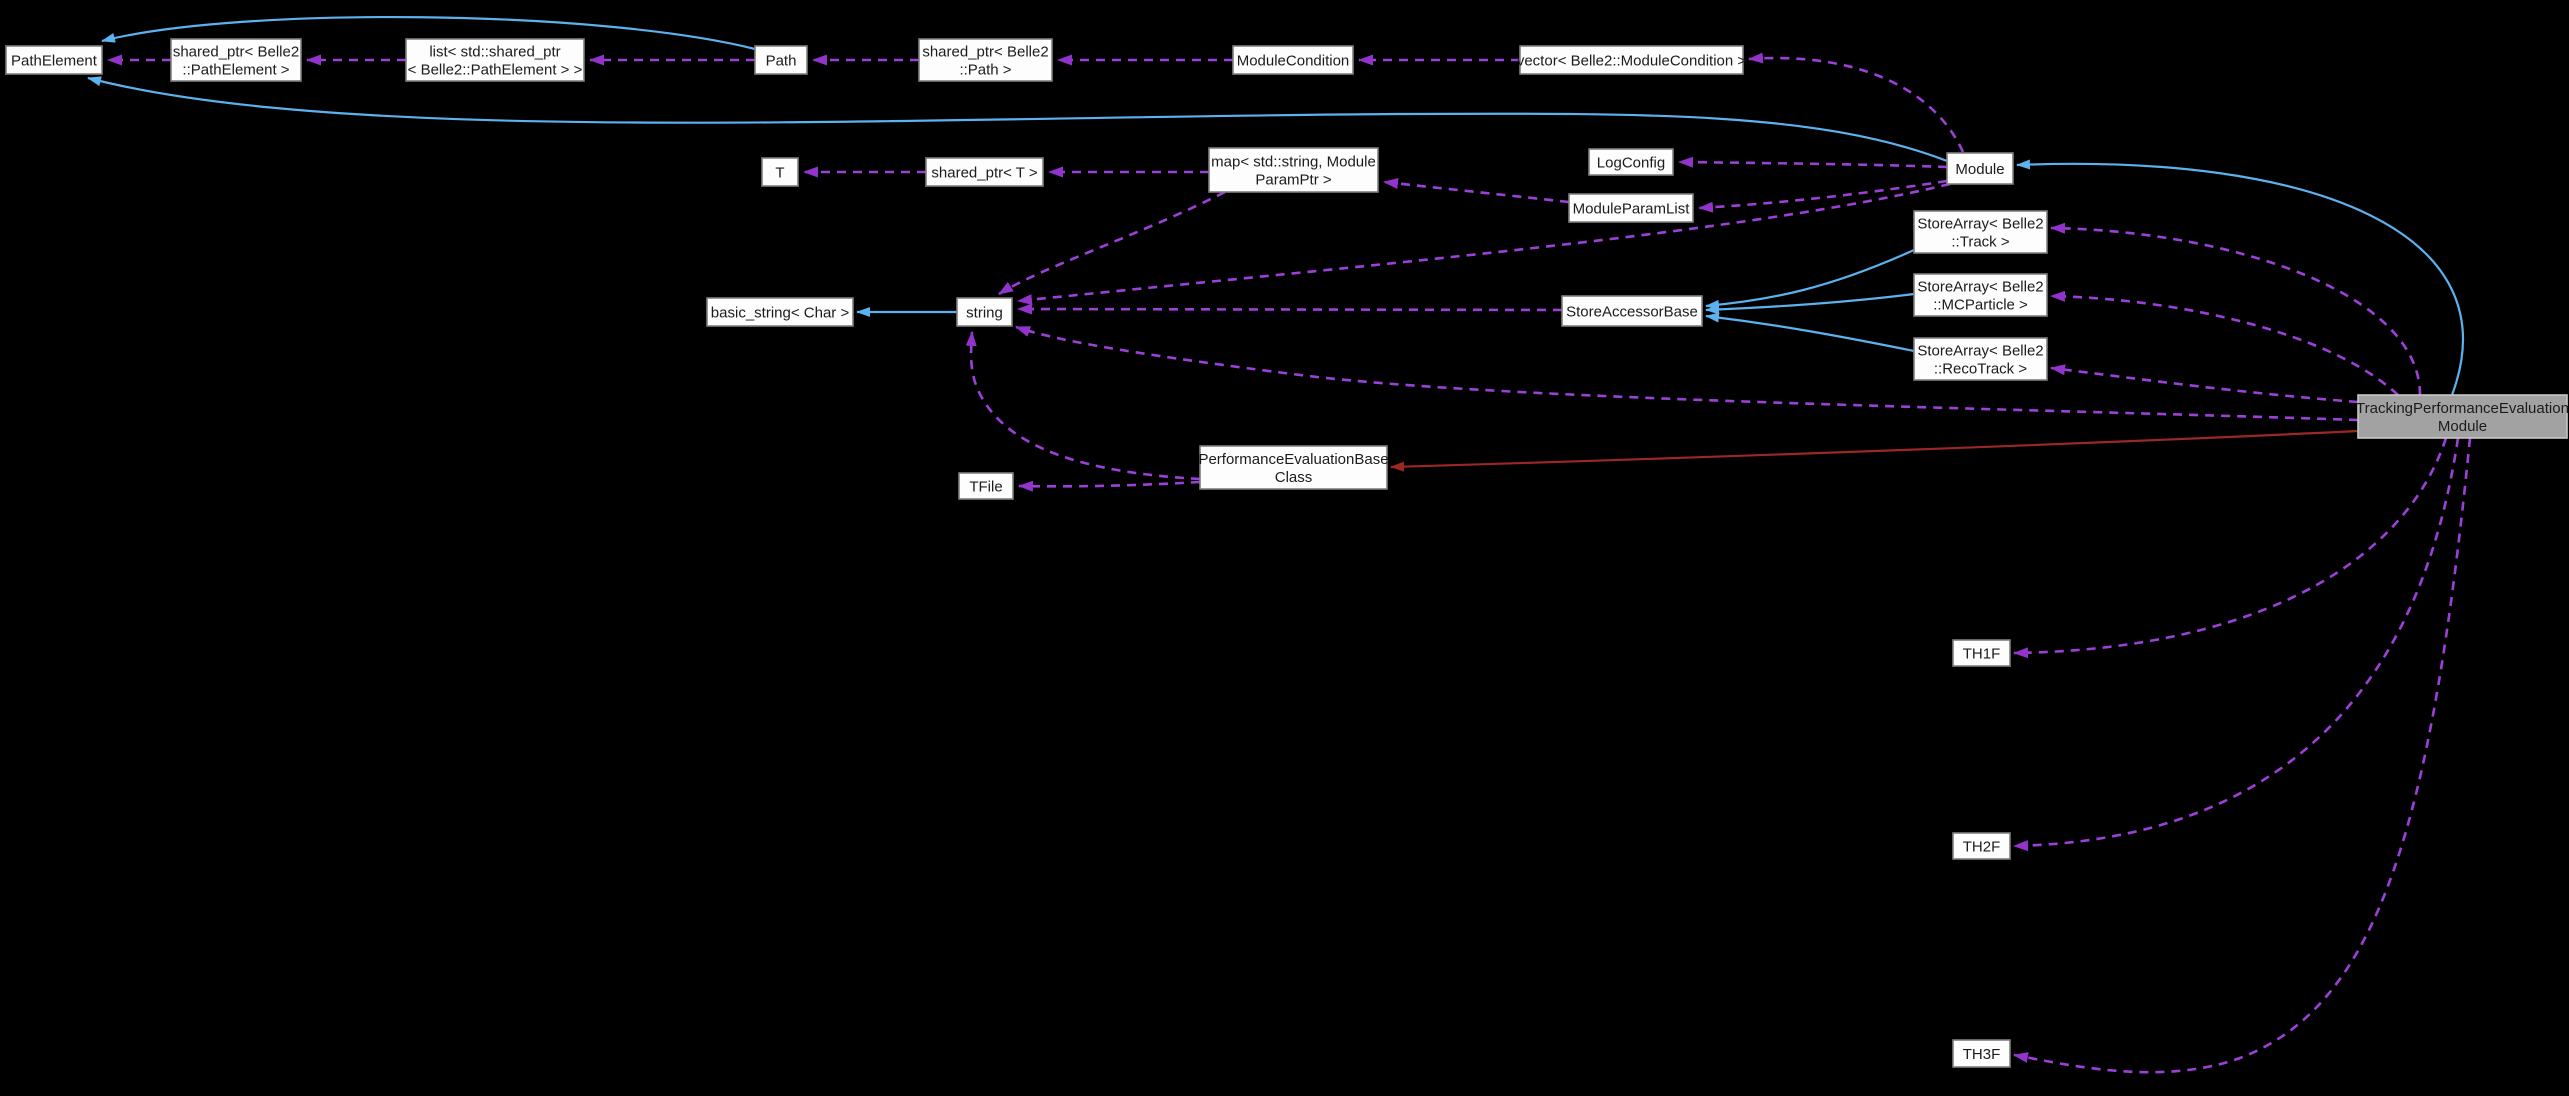  I want to click on node-tfile-box, so click(986, 486).